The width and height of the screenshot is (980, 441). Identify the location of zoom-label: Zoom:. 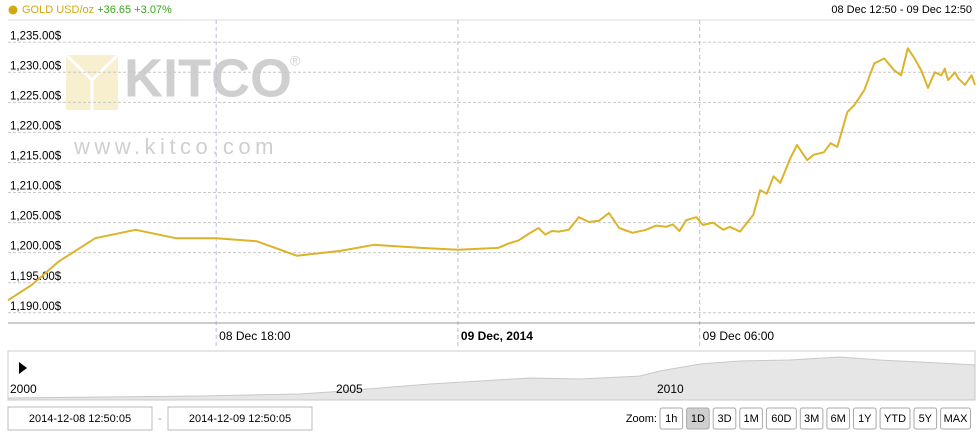
(641, 419).